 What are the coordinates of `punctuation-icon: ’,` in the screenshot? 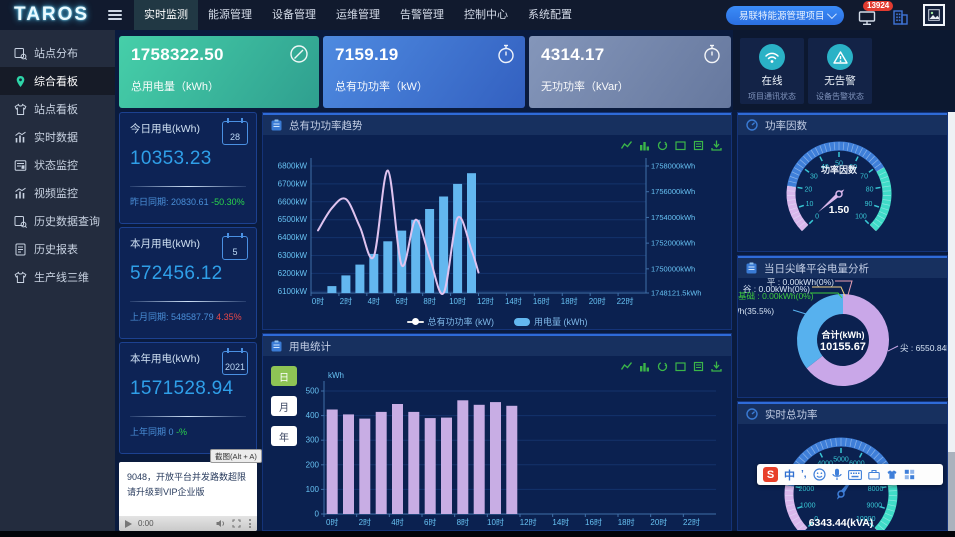 It's located at (804, 474).